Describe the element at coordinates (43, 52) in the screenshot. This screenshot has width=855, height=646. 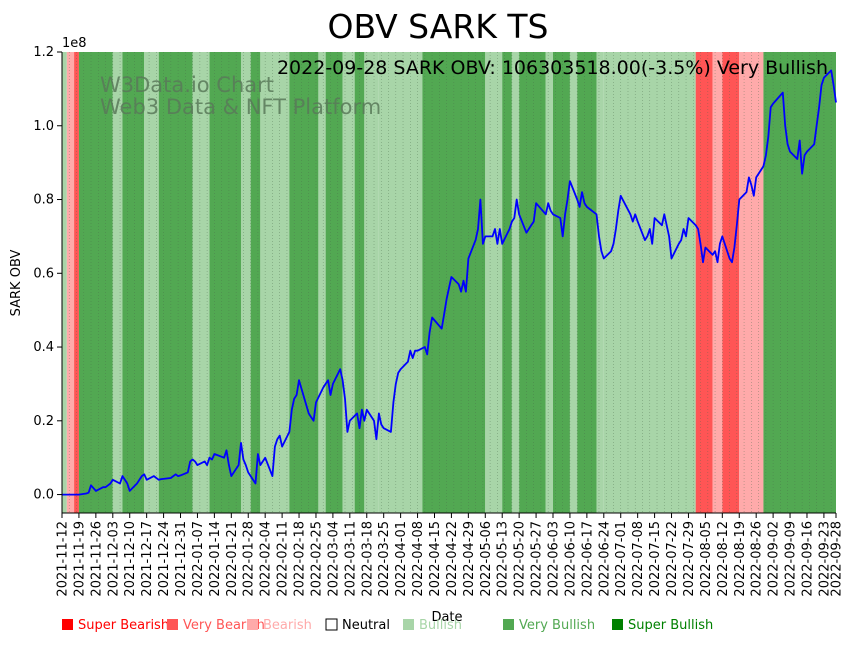
I see `y-tick-label: 1.2` at that location.